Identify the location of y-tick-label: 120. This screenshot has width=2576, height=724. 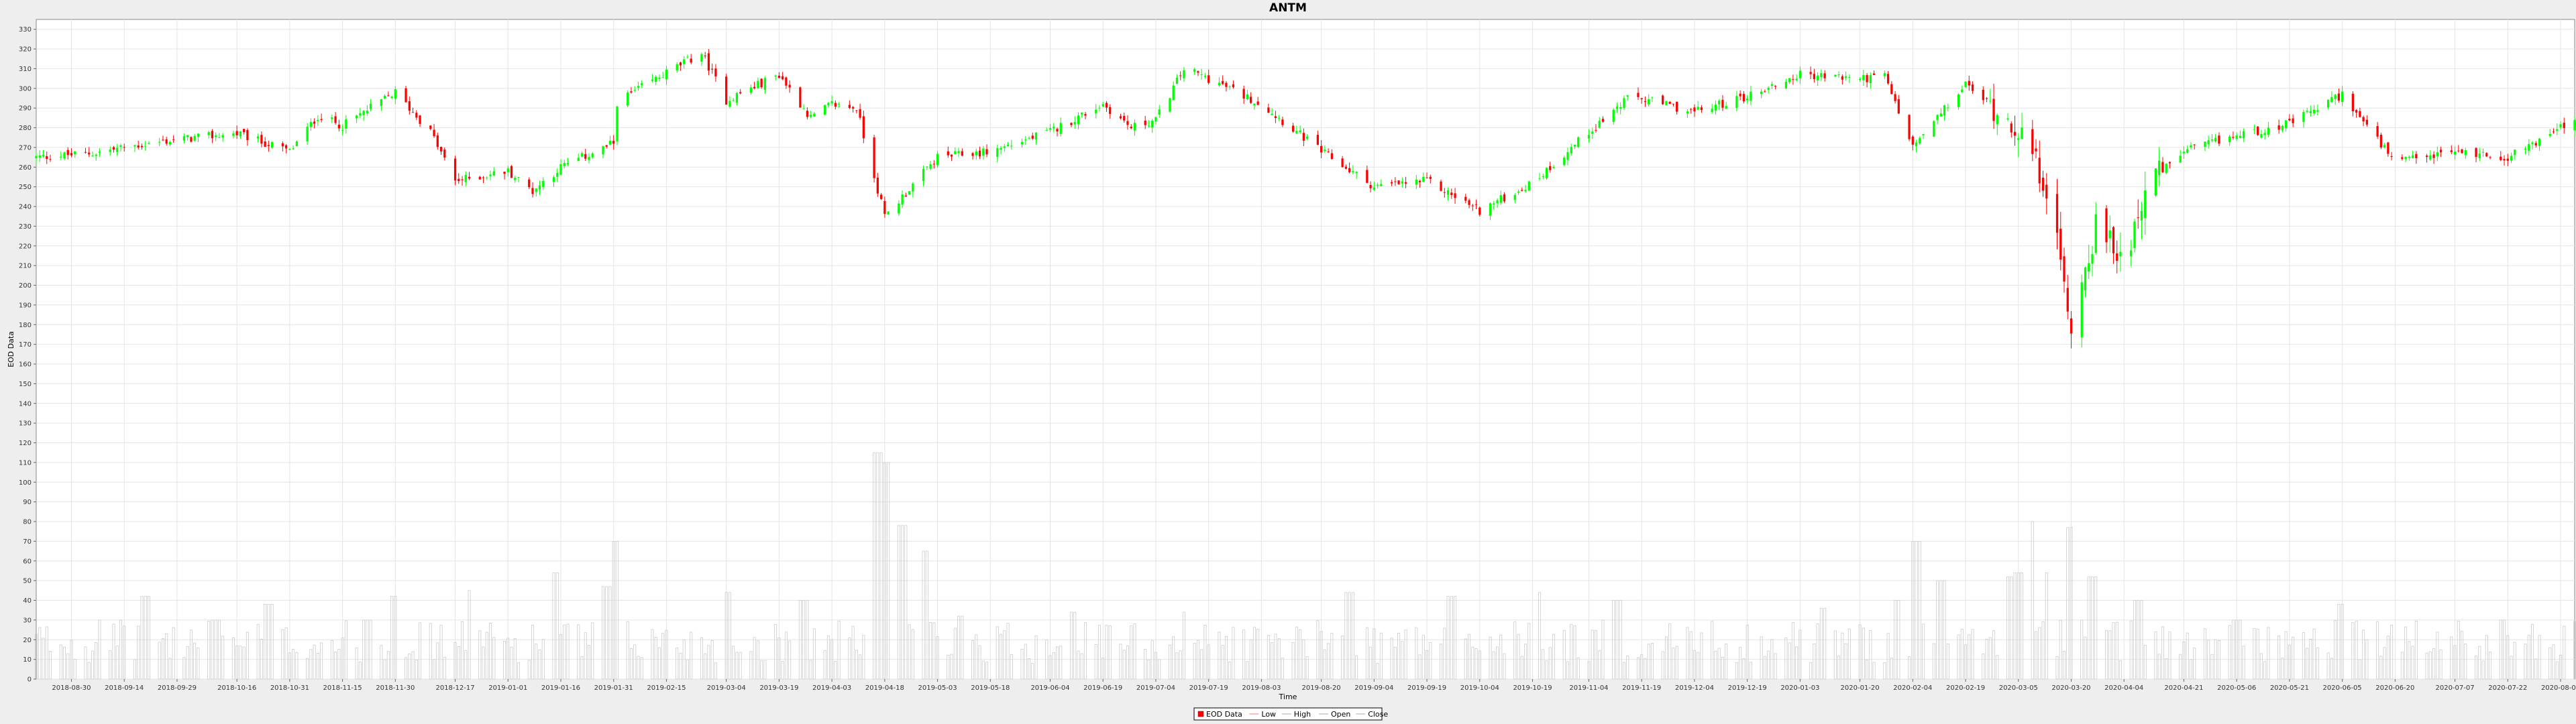
(25, 443).